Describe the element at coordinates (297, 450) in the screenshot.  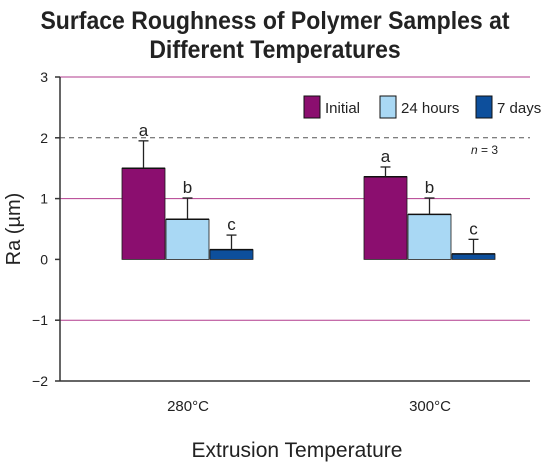
I see `x-axis-label: Extrusion Temperature` at that location.